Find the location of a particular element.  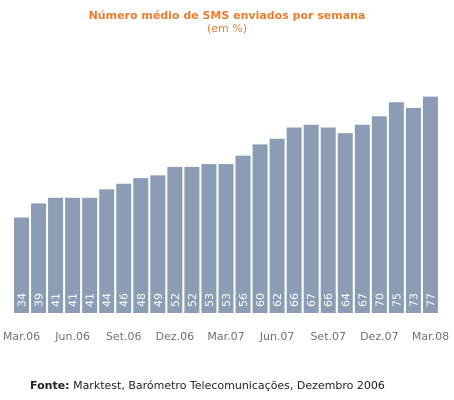

bar-Mar.08 is located at coordinates (430, 204).